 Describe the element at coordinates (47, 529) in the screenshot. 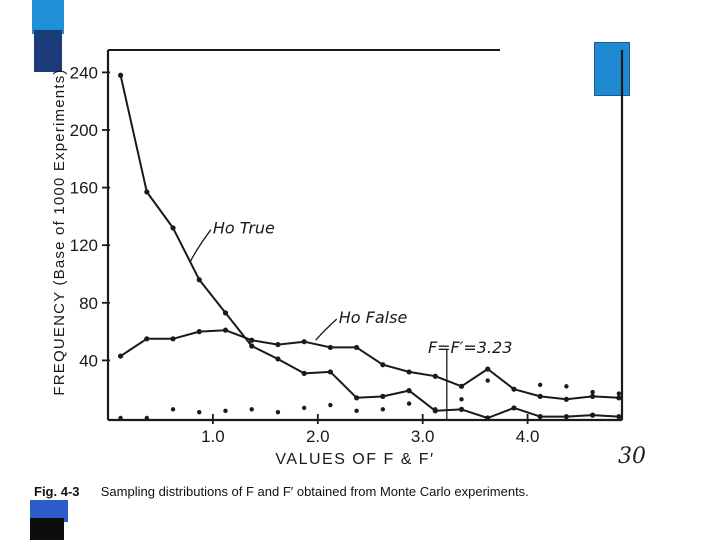

I see `decorative-block-black` at that location.